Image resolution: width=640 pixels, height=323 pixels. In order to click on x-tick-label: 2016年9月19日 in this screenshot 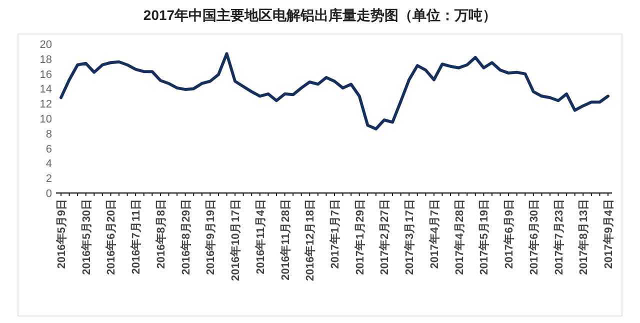, I will do `click(211, 237)`.